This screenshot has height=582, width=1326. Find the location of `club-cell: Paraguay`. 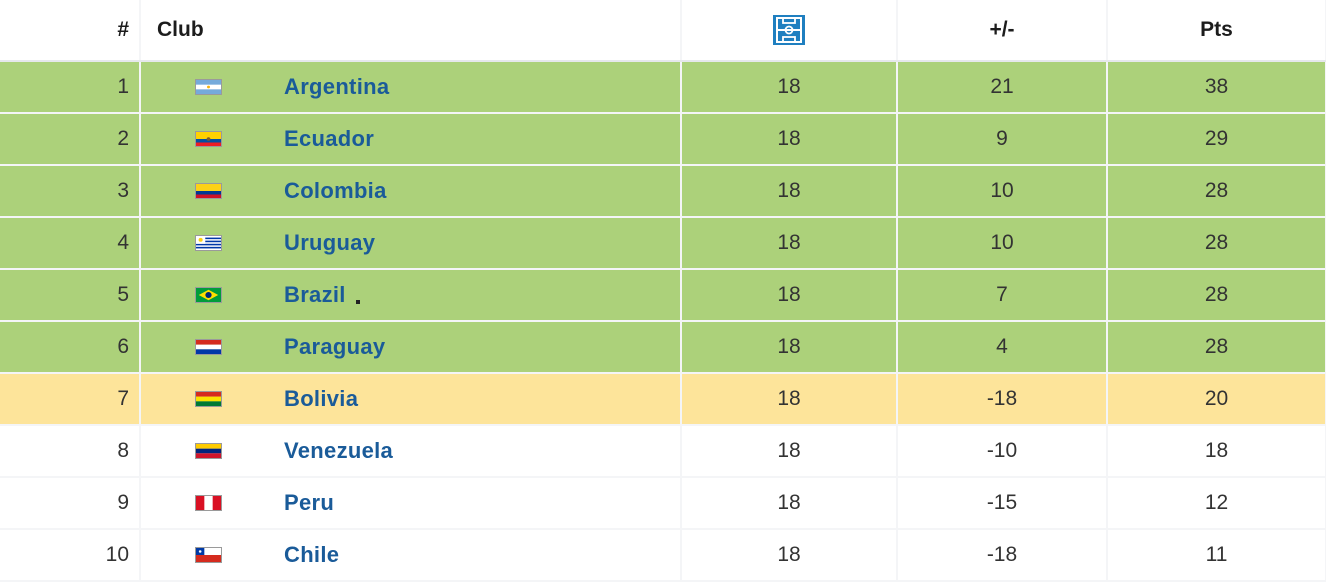

club-cell: Paraguay is located at coordinates (411, 347).